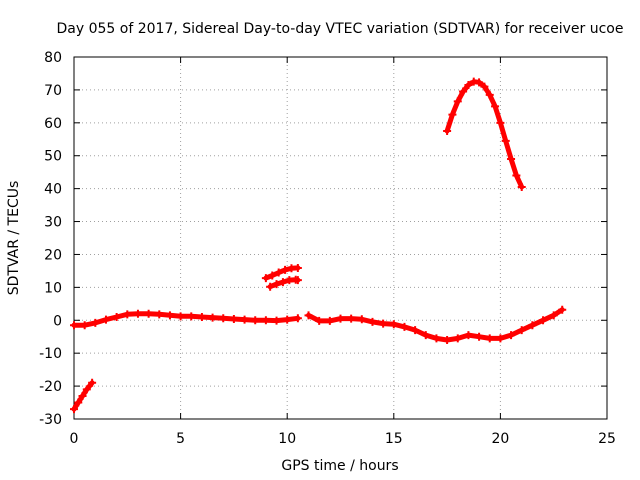 The height and width of the screenshot is (480, 640). What do you see at coordinates (53, 288) in the screenshot?
I see `y-tick-label: 10` at bounding box center [53, 288].